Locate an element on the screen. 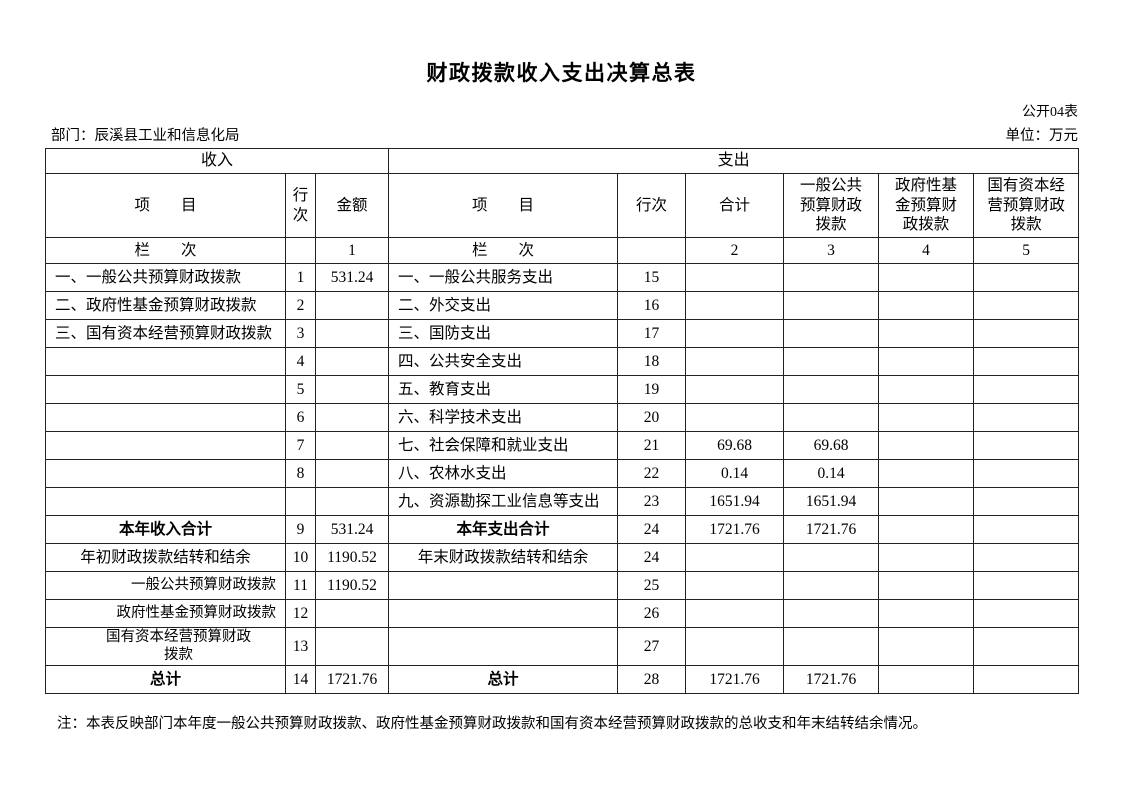 Image resolution: width=1122 pixels, height=793 pixels. expense-item-cell is located at coordinates (503, 646).